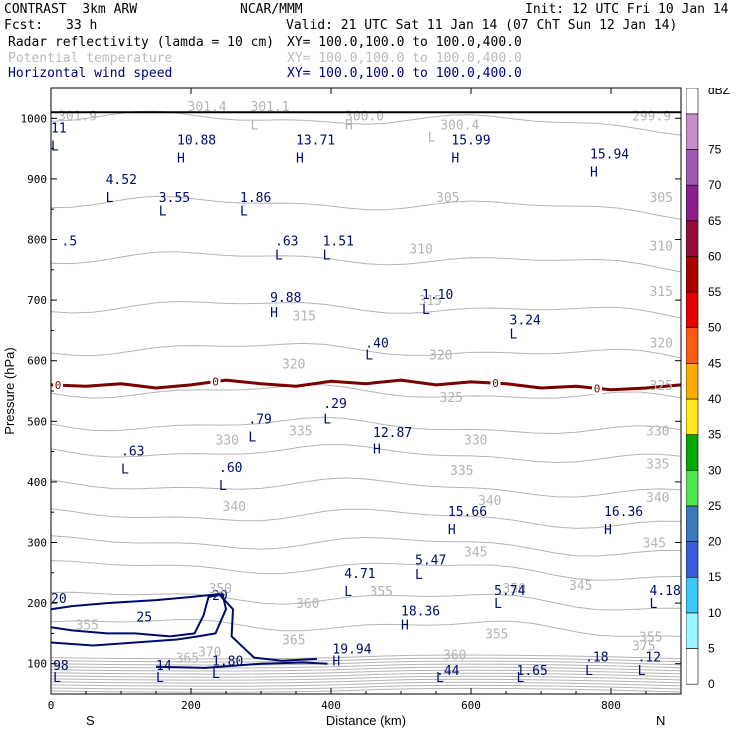  I want to click on extrema-label: 5.74, so click(509, 591).